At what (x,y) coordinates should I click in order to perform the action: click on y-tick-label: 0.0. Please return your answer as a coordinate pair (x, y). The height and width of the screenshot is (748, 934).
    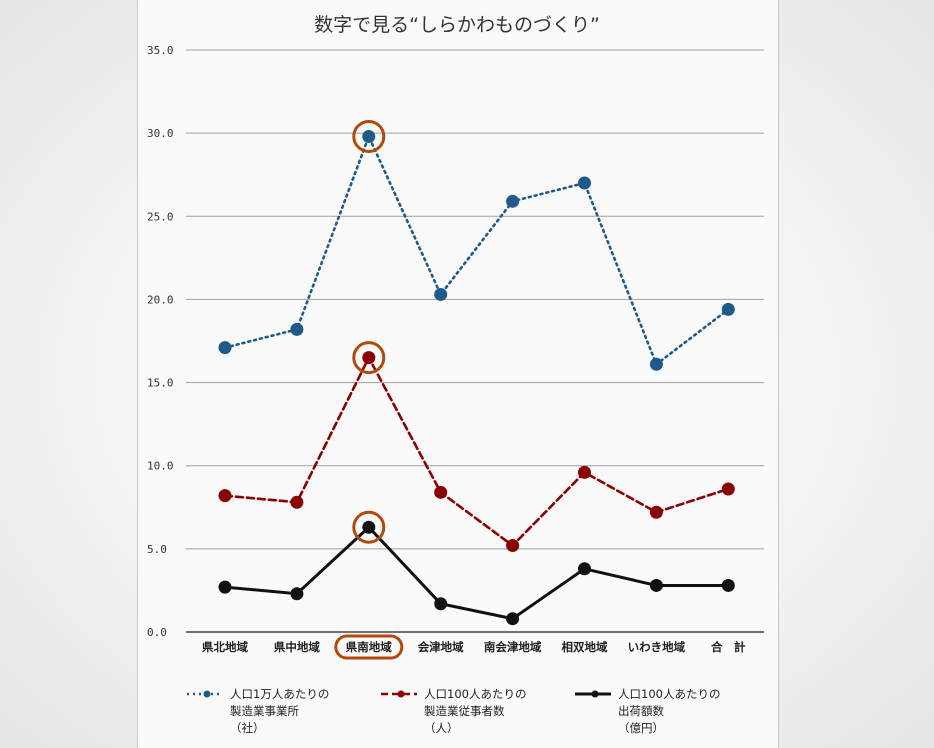
    Looking at the image, I should click on (157, 632).